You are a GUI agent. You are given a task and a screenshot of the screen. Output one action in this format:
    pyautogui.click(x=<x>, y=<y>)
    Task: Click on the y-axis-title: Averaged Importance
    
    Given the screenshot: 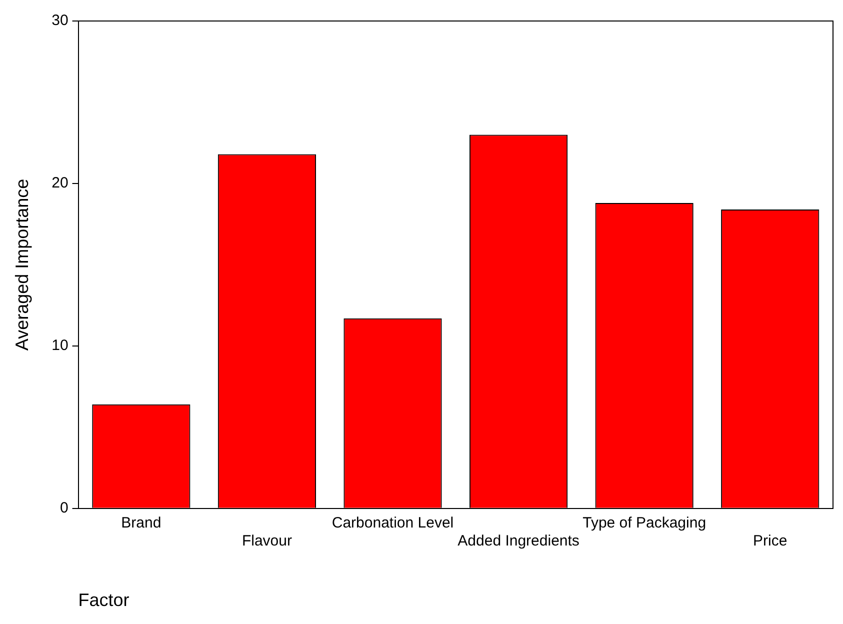 What is the action you would take?
    pyautogui.click(x=22, y=264)
    